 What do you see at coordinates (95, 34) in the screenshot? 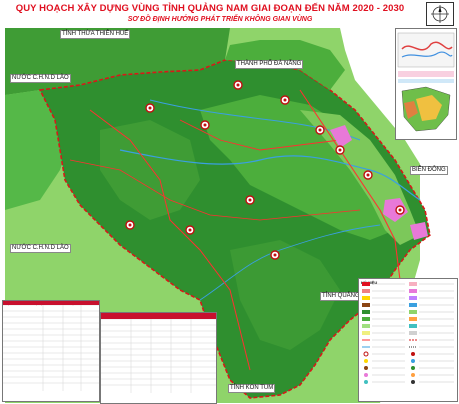
I see `label-hue: TỈNH THỪA THIÊN HUẾ` at bounding box center [95, 34].